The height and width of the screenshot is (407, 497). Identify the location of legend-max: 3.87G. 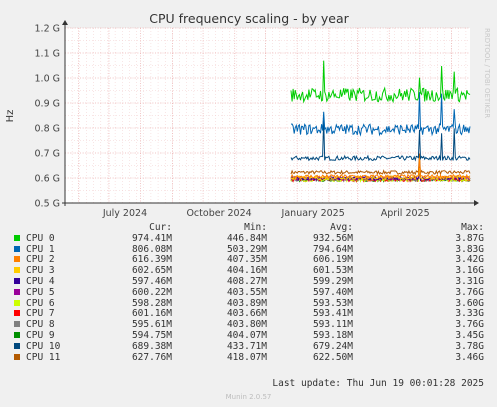
(469, 238).